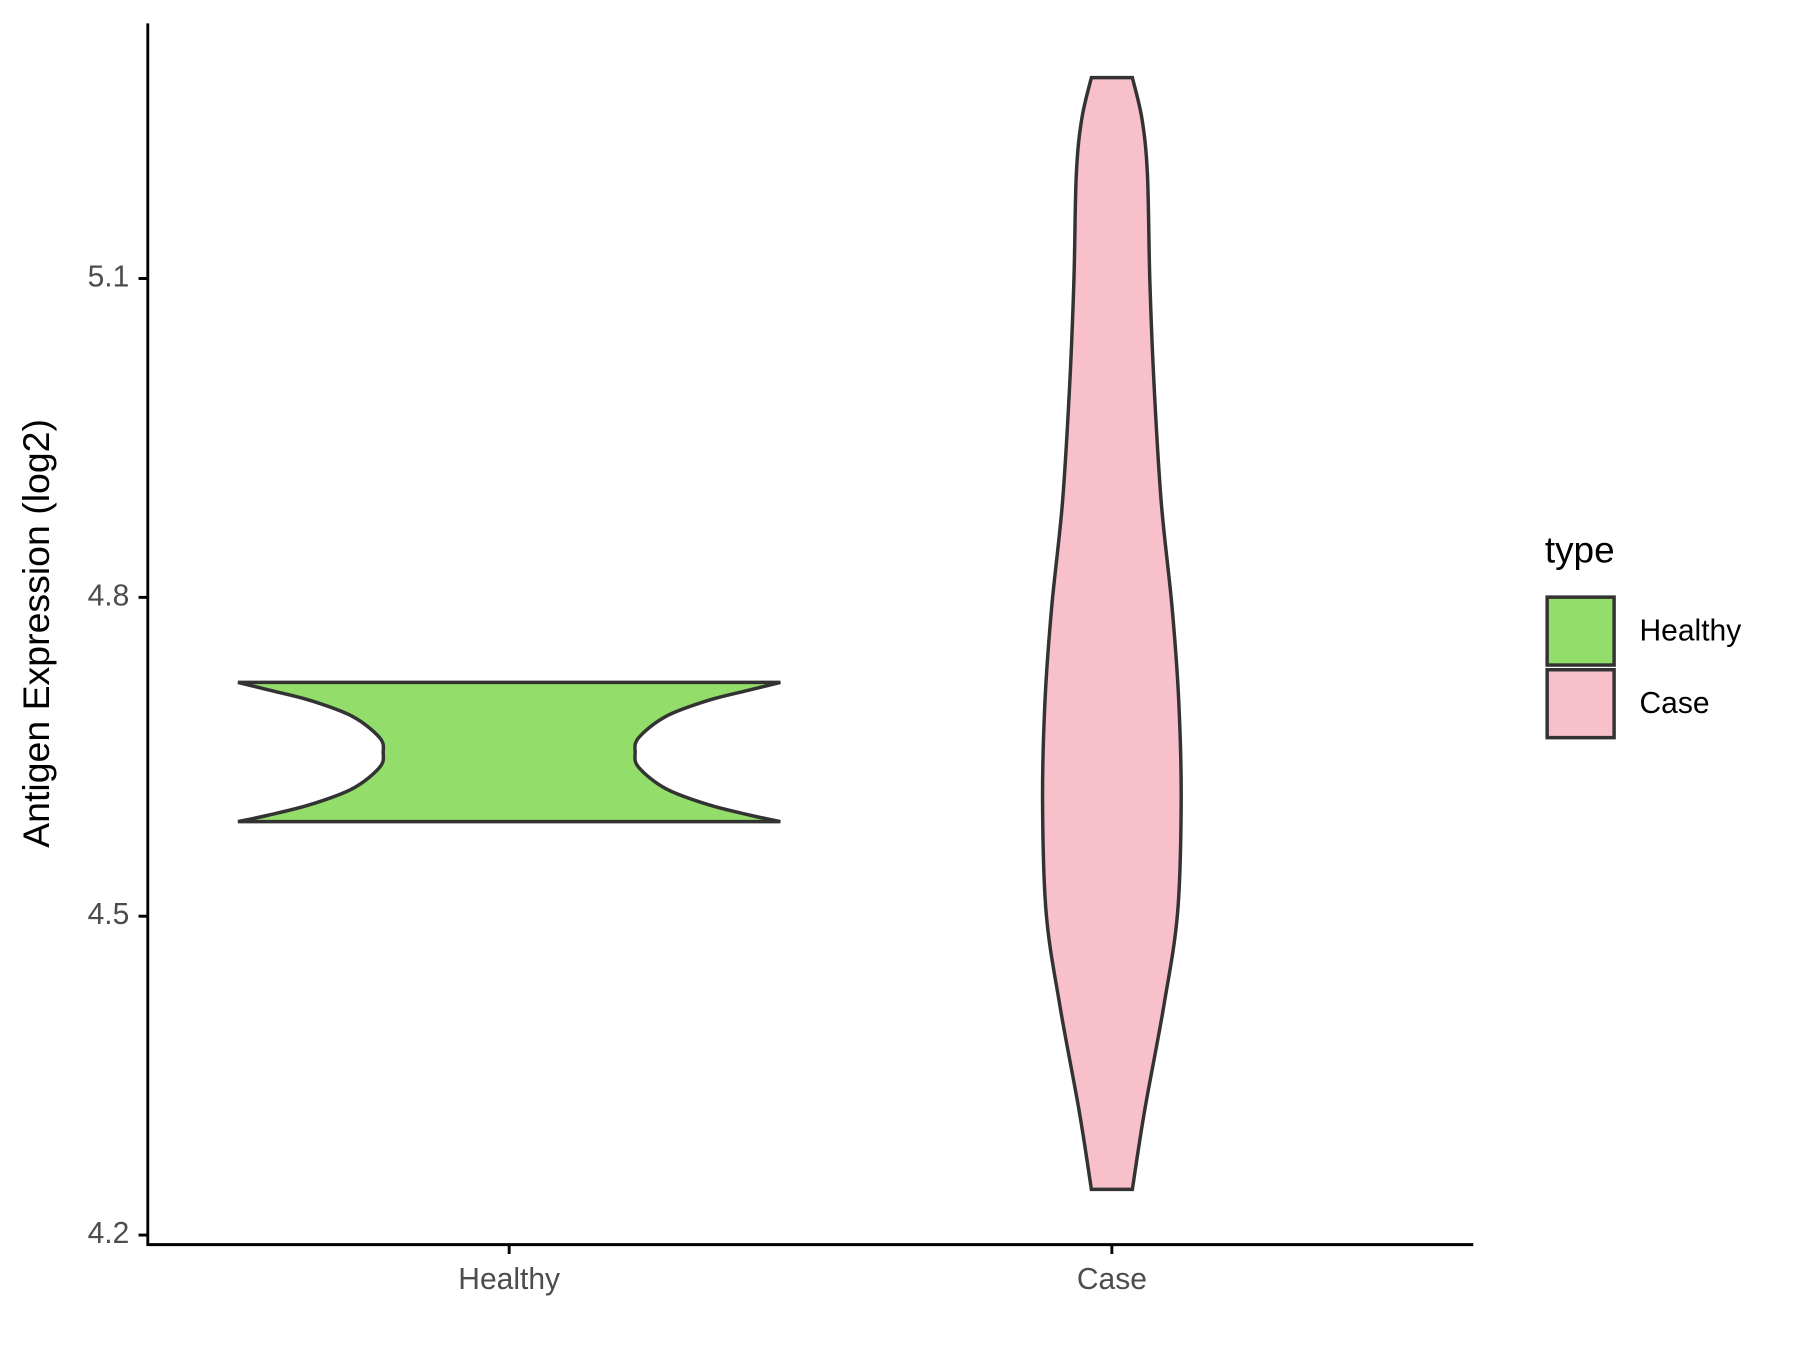  I want to click on y-tick-label: 5.1, so click(109, 276).